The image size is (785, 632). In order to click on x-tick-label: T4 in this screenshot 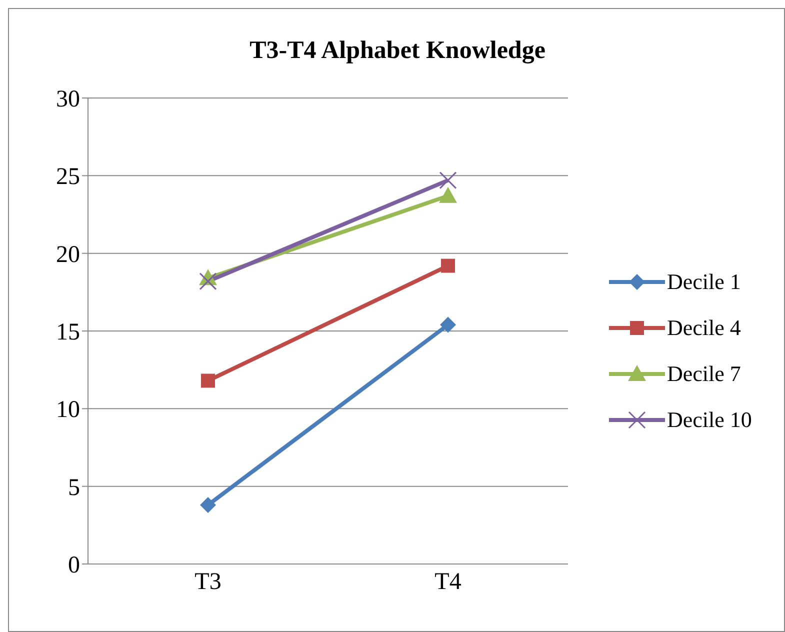, I will do `click(448, 582)`.